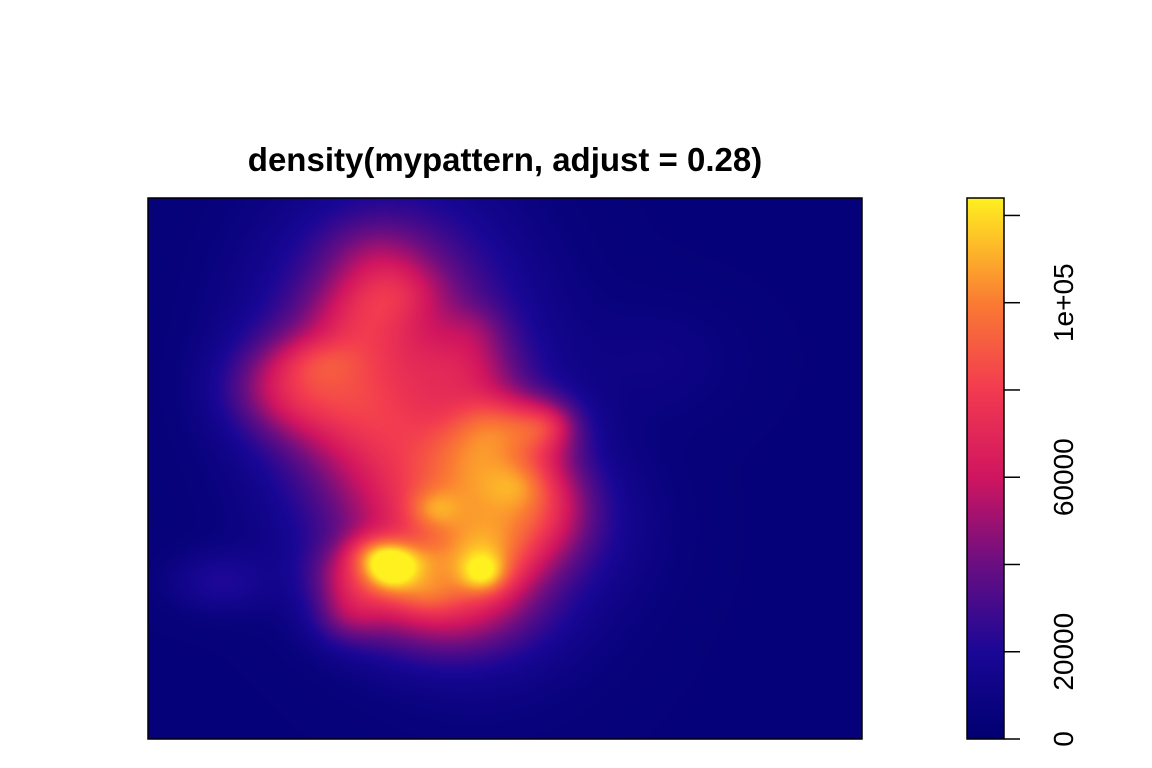 This screenshot has height=768, width=1152. I want to click on colorbar-frame, so click(985, 468).